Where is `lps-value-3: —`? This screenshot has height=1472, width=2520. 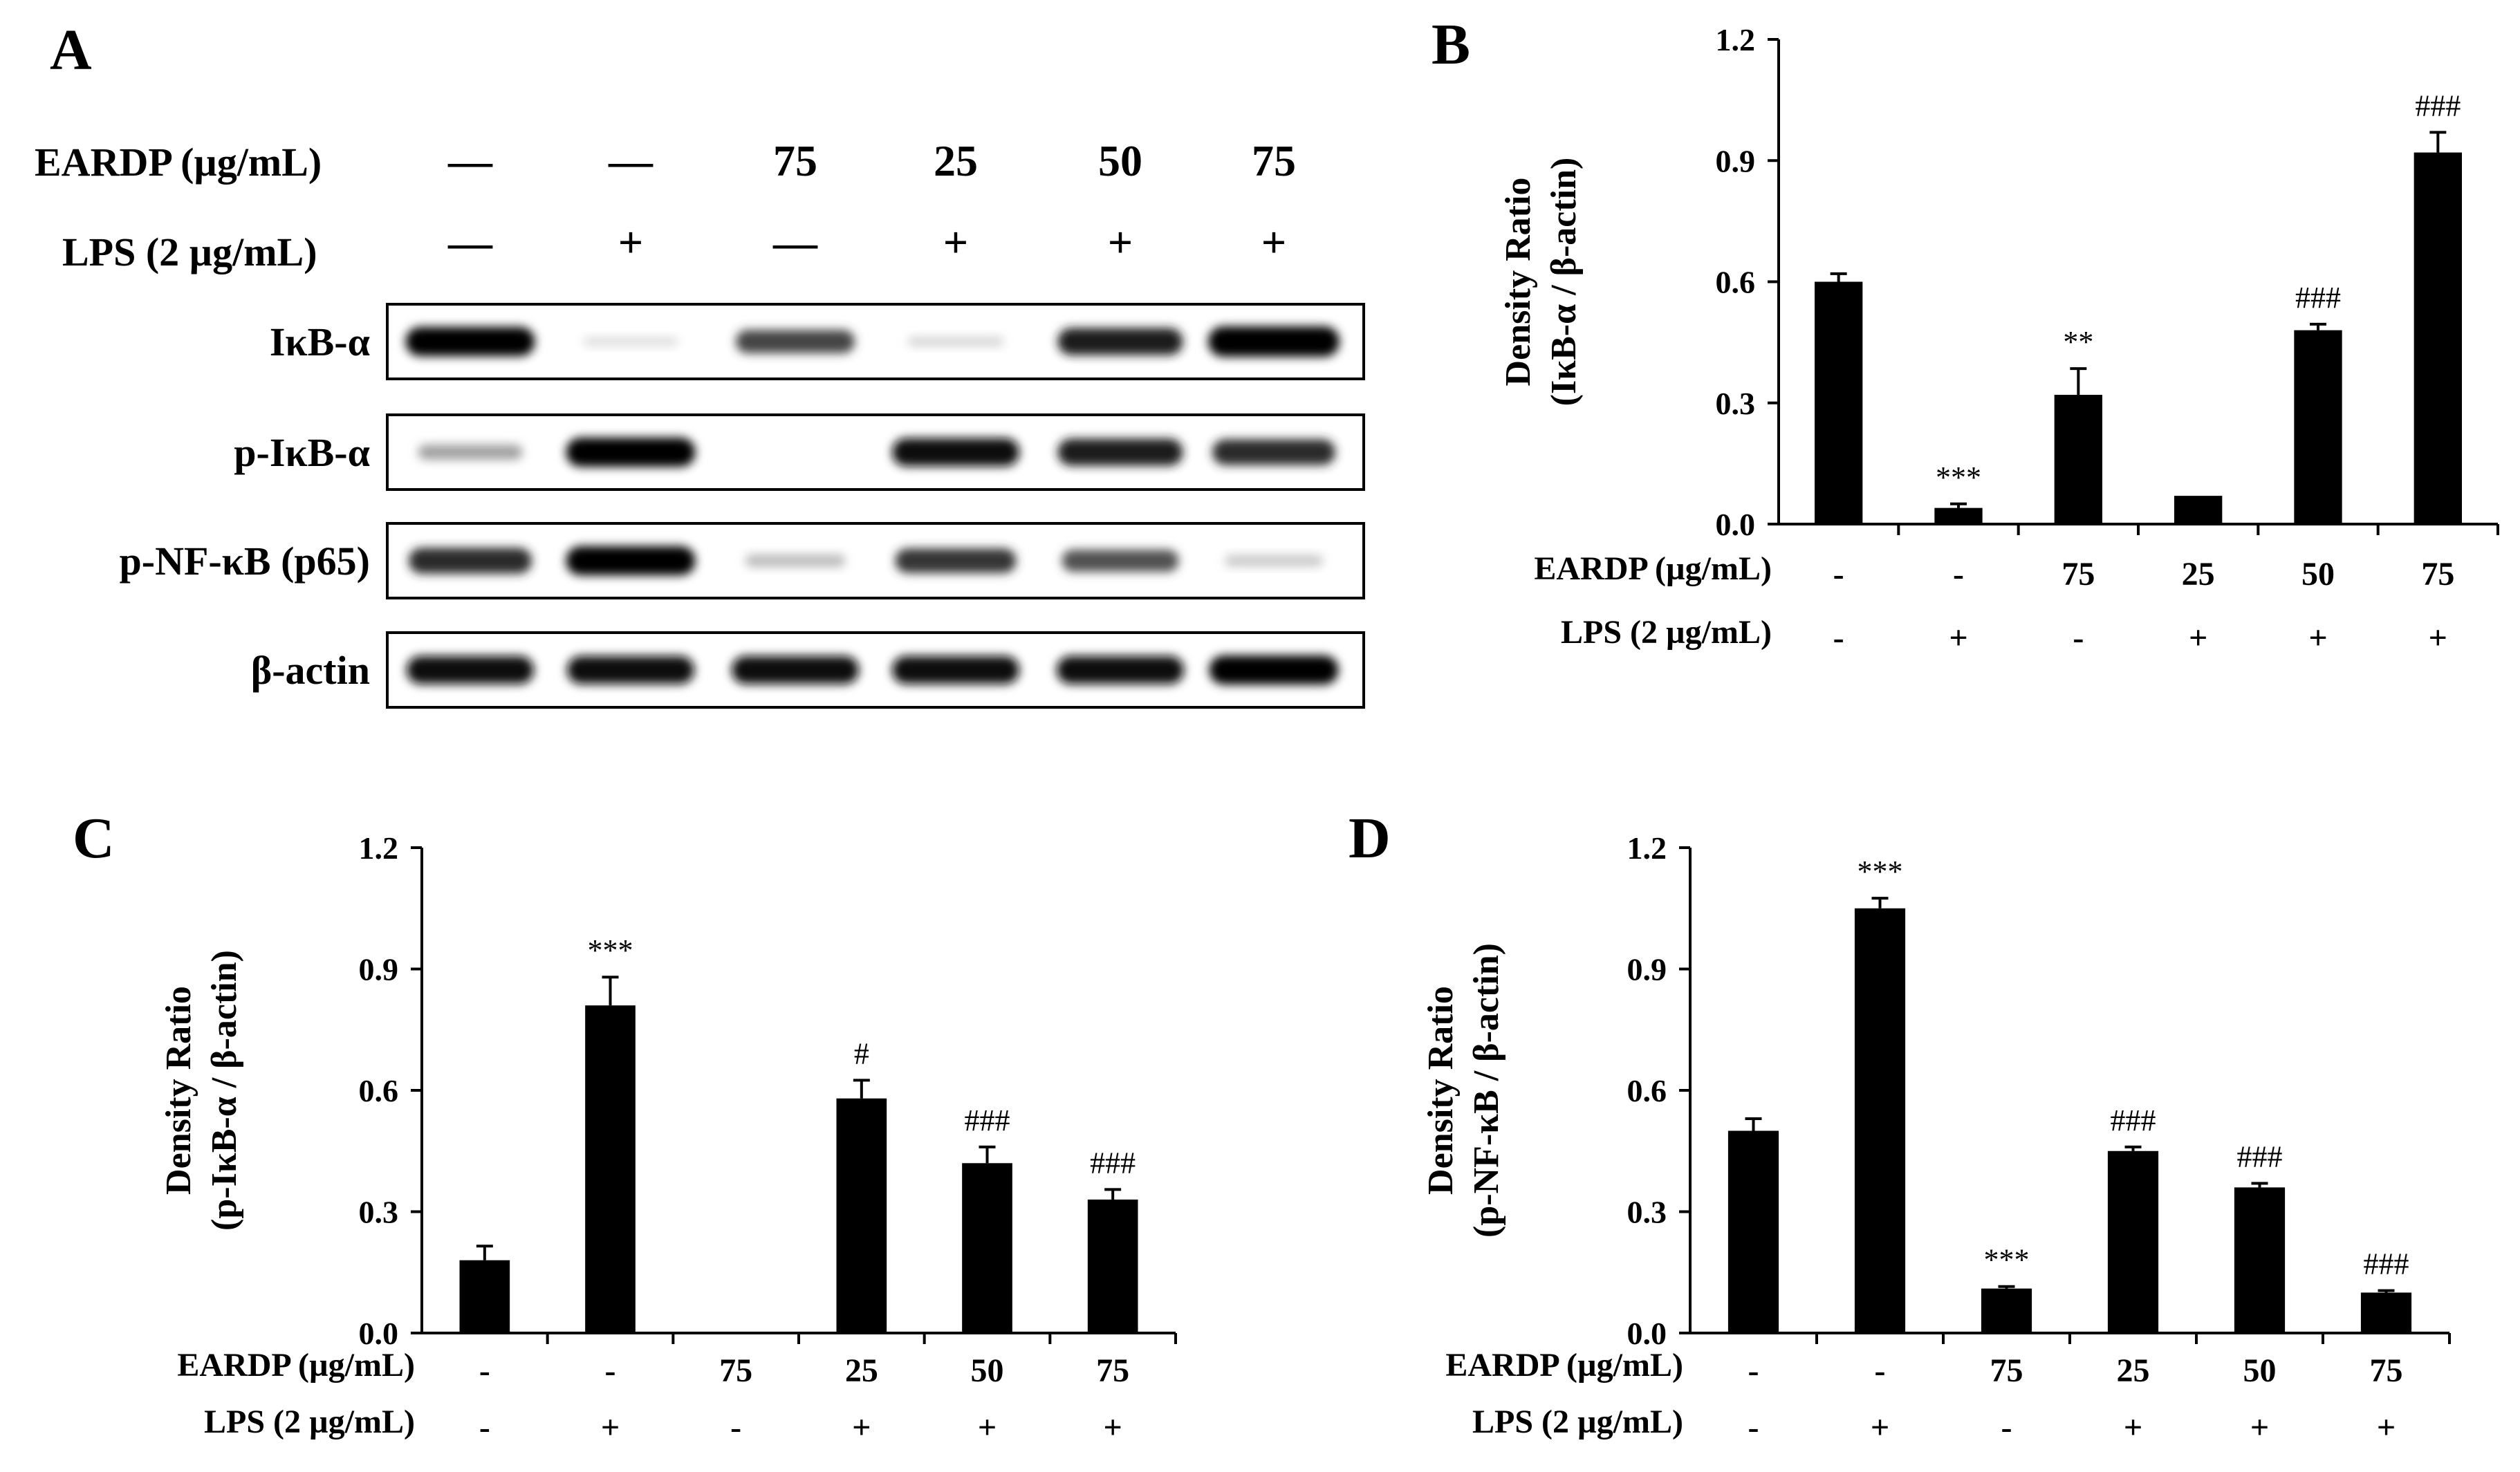
lps-value-3: — is located at coordinates (795, 242).